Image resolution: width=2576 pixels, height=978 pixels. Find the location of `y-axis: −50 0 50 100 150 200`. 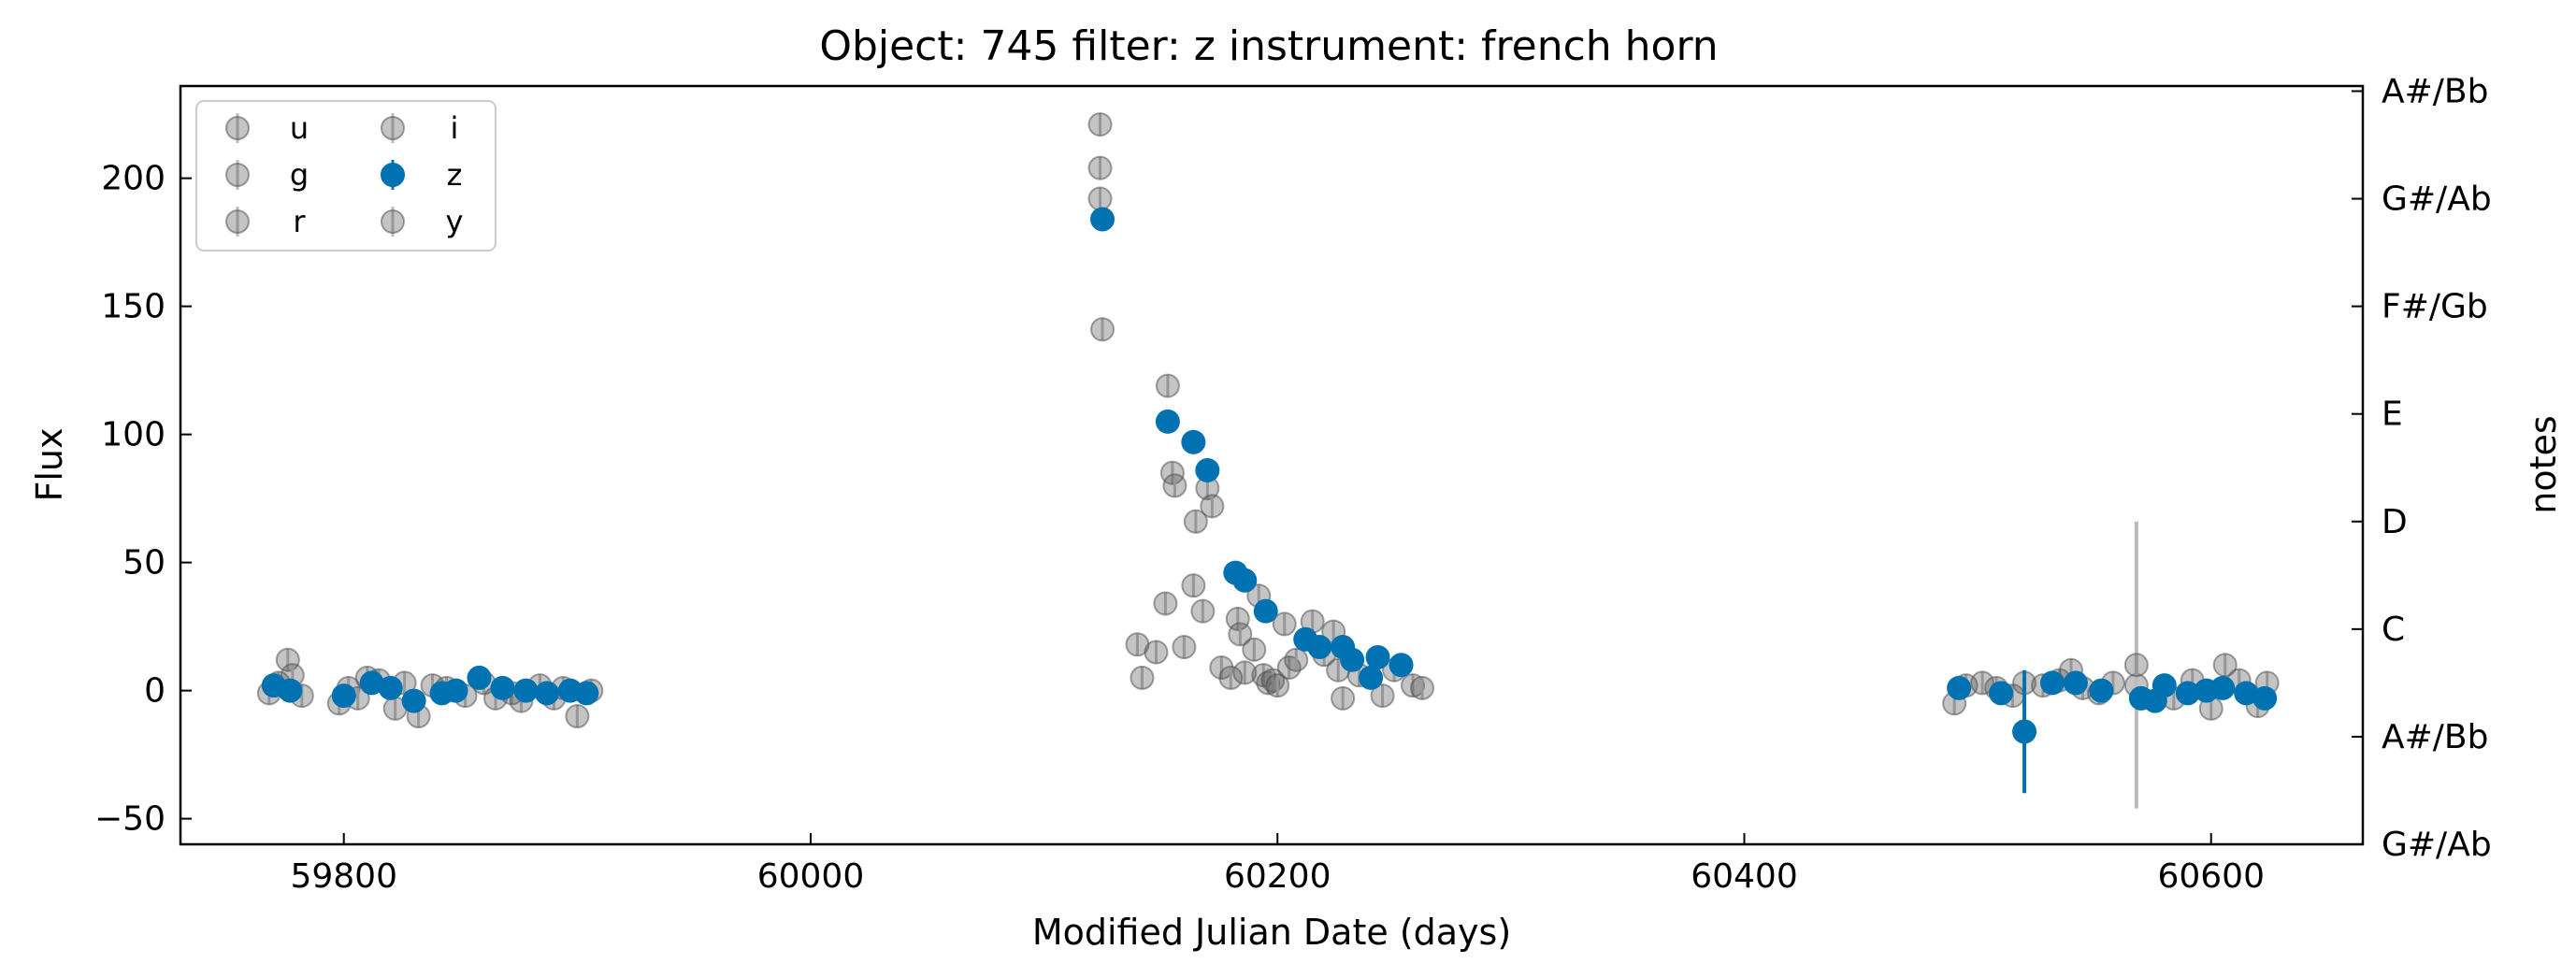

y-axis: −50 0 50 100 150 200 is located at coordinates (143, 499).